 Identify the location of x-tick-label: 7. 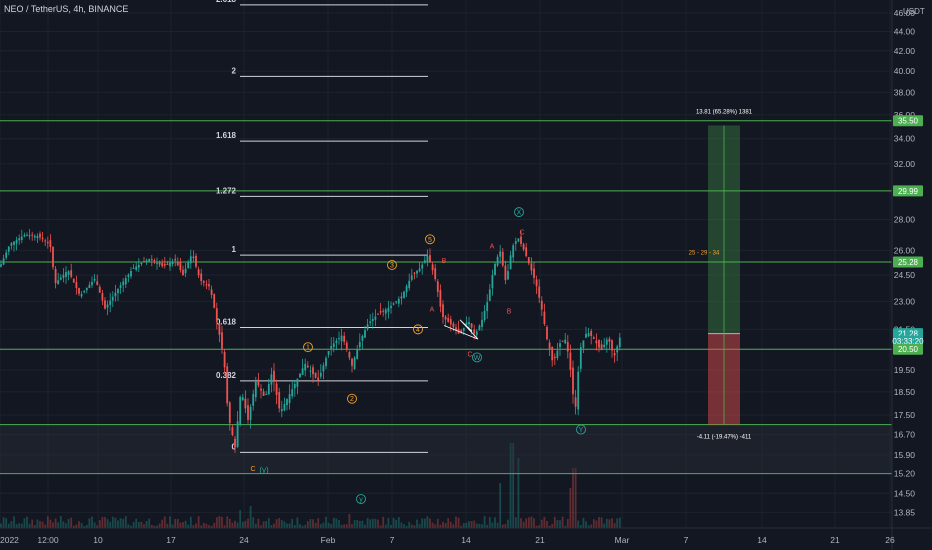
(392, 540).